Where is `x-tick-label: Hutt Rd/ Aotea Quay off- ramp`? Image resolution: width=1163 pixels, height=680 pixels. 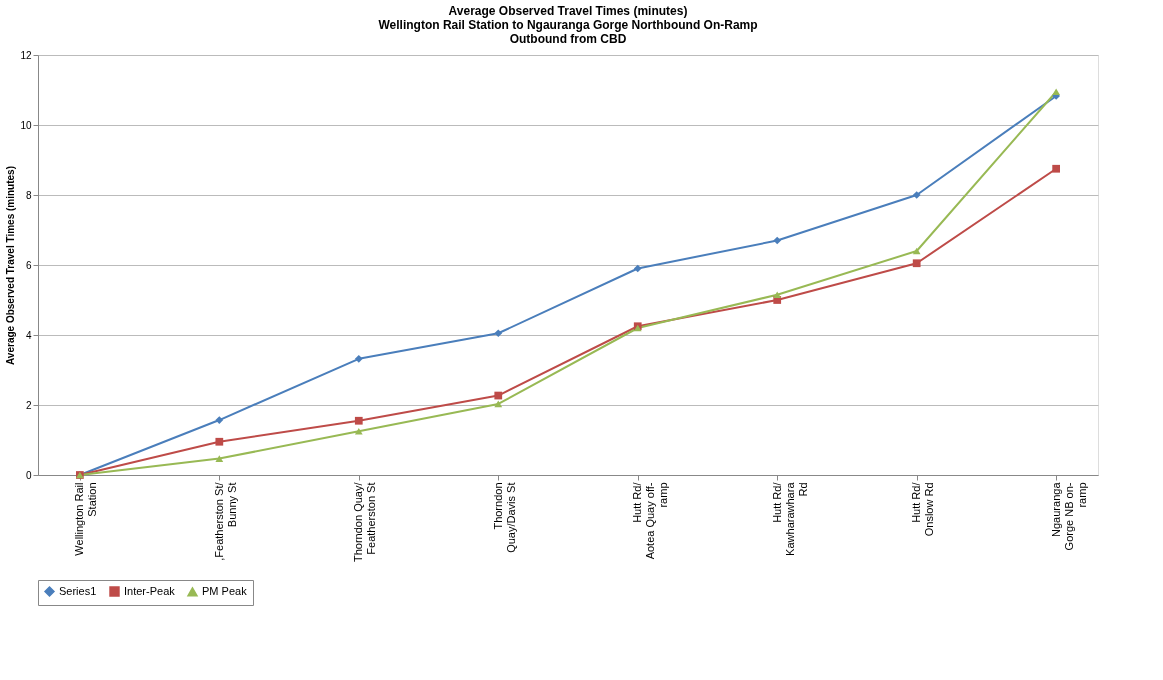
x-tick-label: Hutt Rd/ Aotea Quay off- ramp is located at coordinates (650, 520).